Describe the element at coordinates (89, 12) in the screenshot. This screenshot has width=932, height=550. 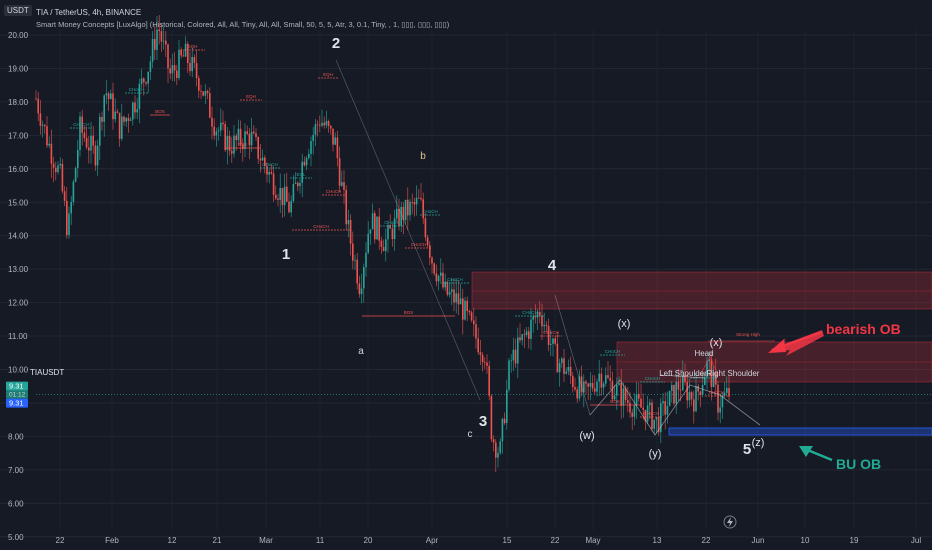
I see `symbol-legend: TIA / TetherUS, 4h, BINANCE` at that location.